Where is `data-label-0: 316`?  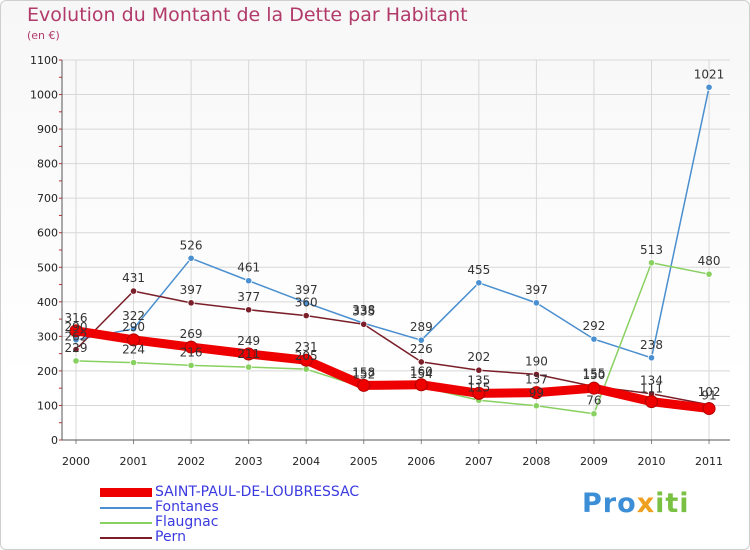 data-label-0: 316 is located at coordinates (76, 318).